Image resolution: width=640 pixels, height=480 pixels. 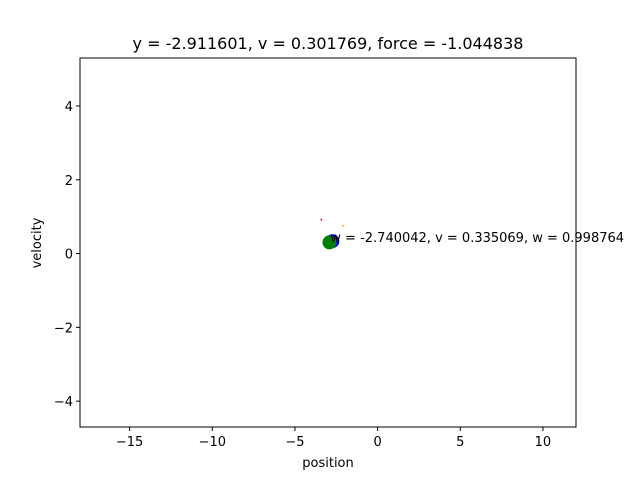 I want to click on x-axis-label: position, so click(x=328, y=463).